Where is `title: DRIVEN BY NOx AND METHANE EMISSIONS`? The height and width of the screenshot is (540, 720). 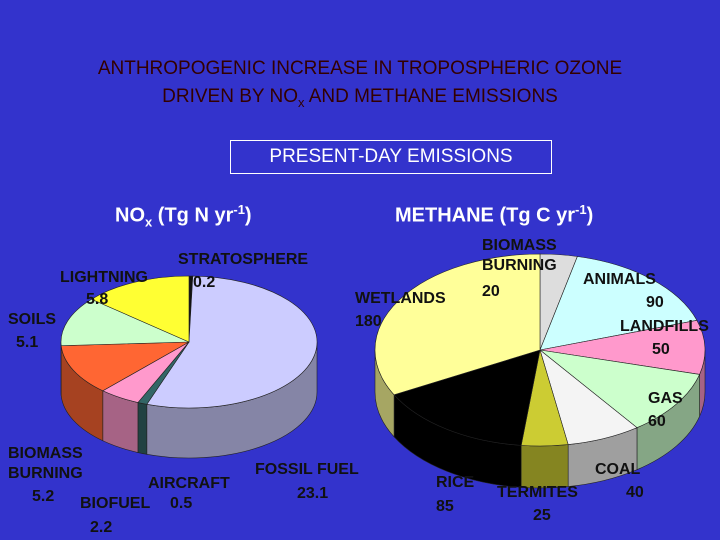 title: DRIVEN BY NOx AND METHANE EMISSIONS is located at coordinates (360, 98).